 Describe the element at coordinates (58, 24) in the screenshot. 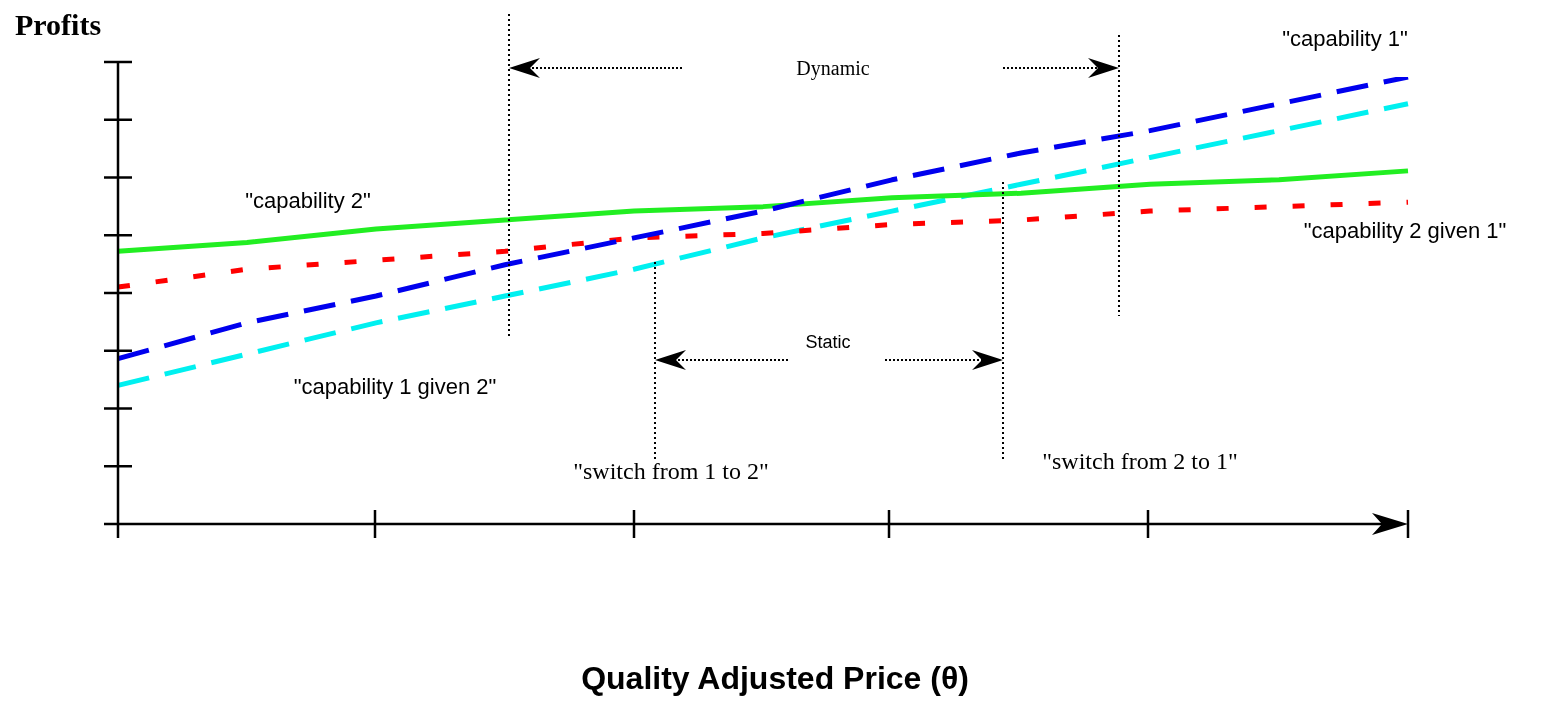

I see `y-axis-title: Profits` at that location.